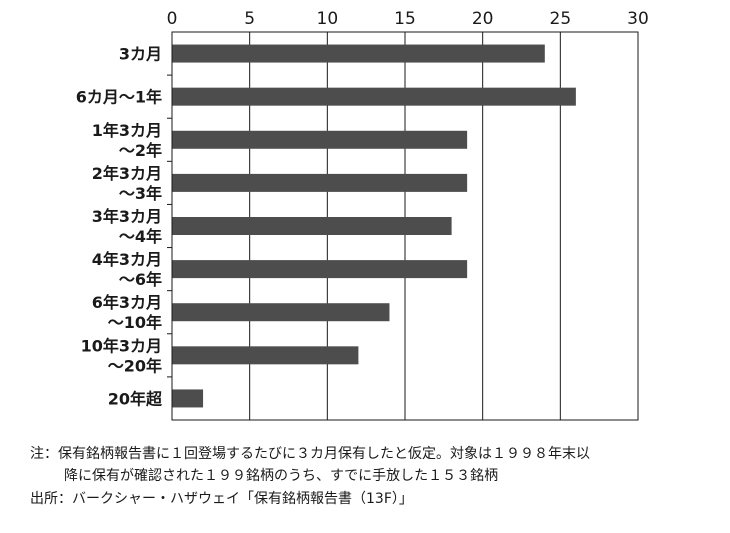 This screenshot has height=533, width=730. What do you see at coordinates (281, 476) in the screenshot?
I see `footnote-line-2: 降に保有が確認された１９９銘柄のうち、すでに手放した１５３銘柄` at bounding box center [281, 476].